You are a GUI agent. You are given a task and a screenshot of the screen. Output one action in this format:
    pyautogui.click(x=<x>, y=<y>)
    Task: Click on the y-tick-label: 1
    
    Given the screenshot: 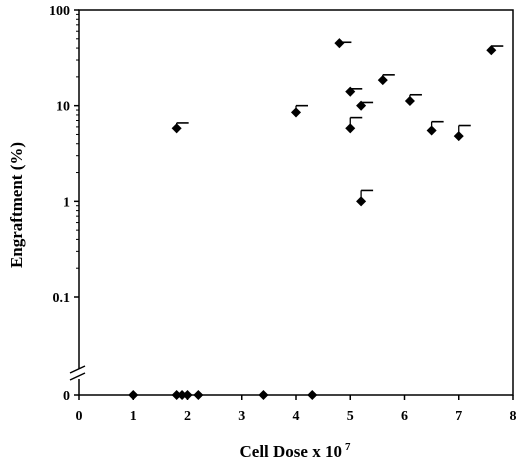 What is the action you would take?
    pyautogui.click(x=66, y=202)
    